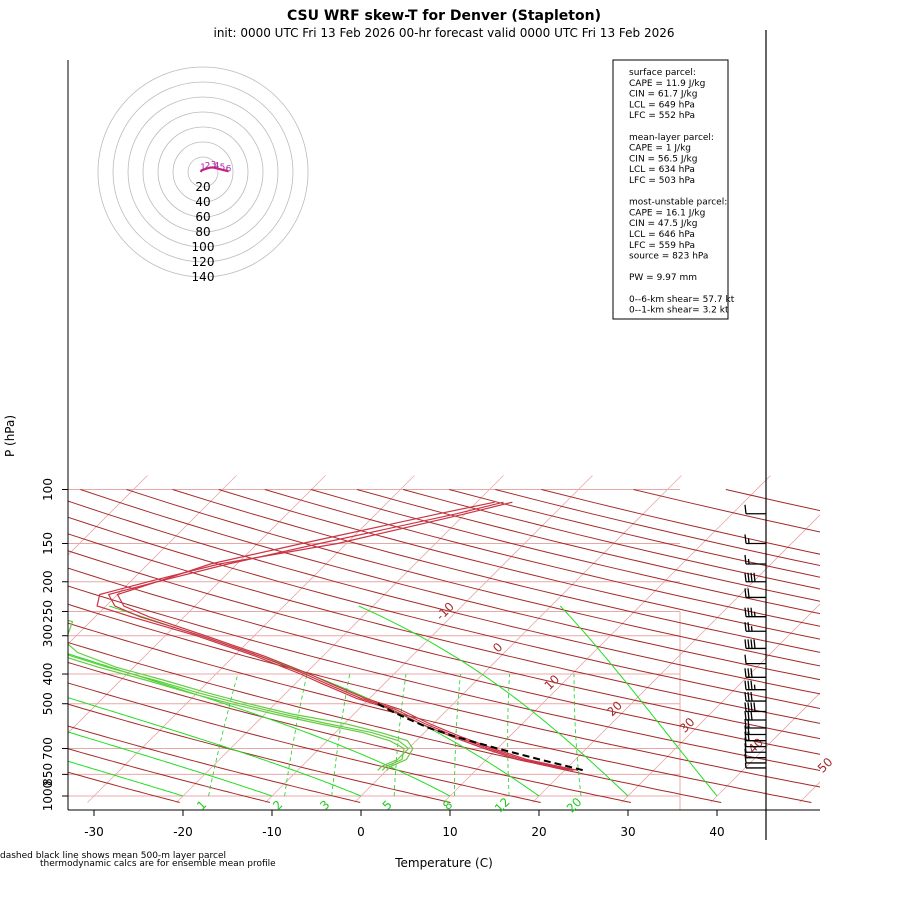  What do you see at coordinates (48, 774) in the screenshot?
I see `pressure-tick-label: 850` at bounding box center [48, 774].